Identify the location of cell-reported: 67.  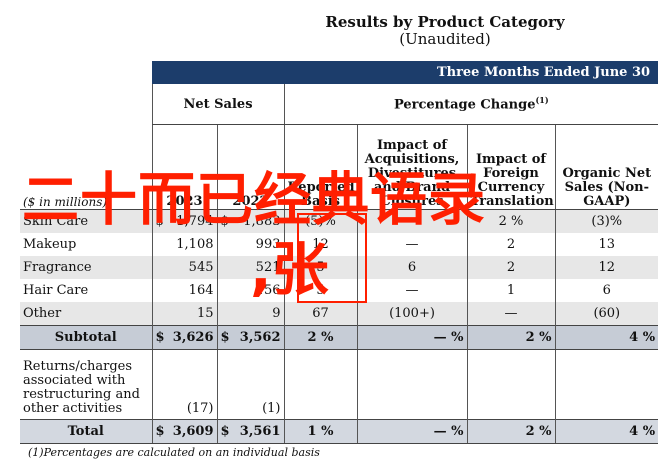
(320, 314).